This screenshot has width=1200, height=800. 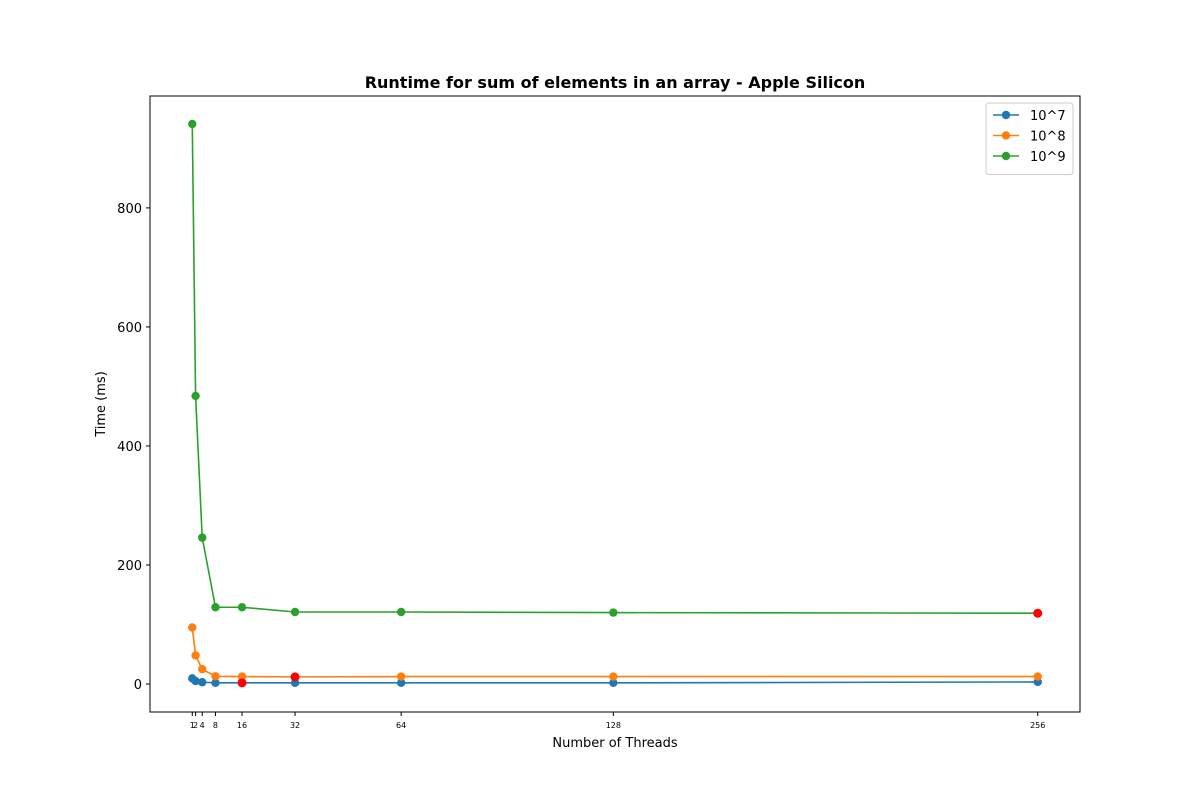 I want to click on x-tick-label: 16, so click(x=242, y=725).